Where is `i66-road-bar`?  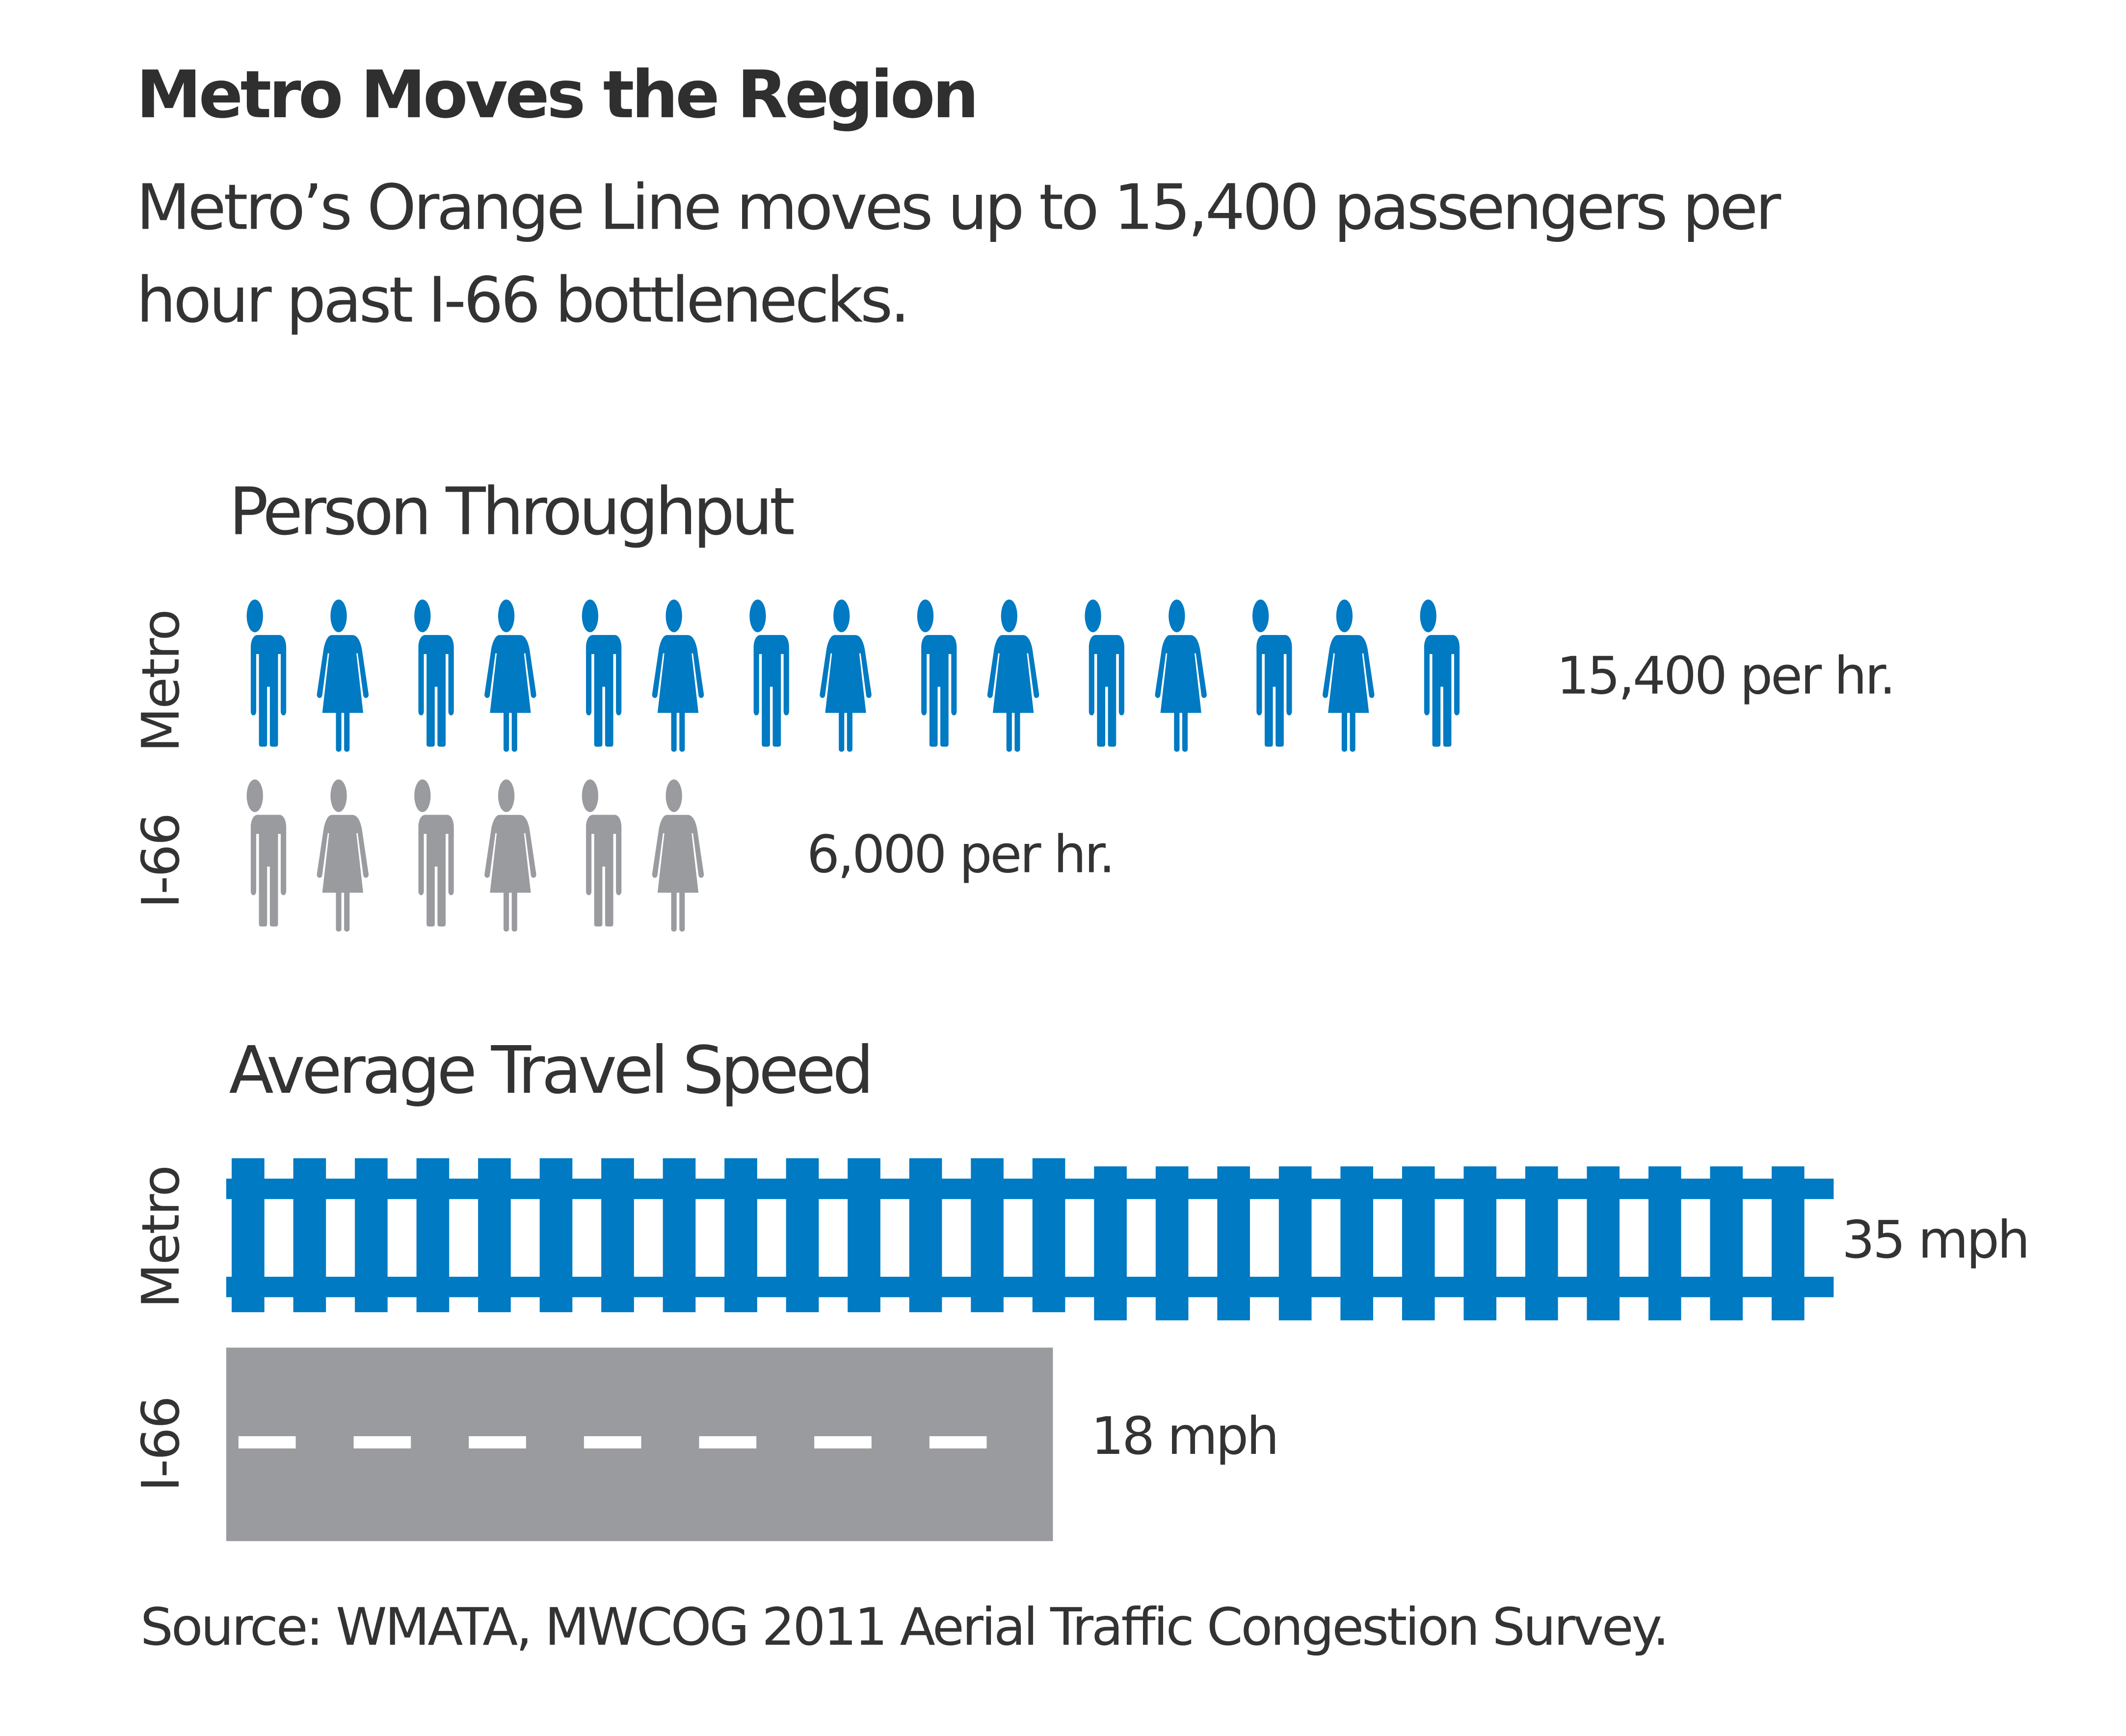 i66-road-bar is located at coordinates (639, 1444).